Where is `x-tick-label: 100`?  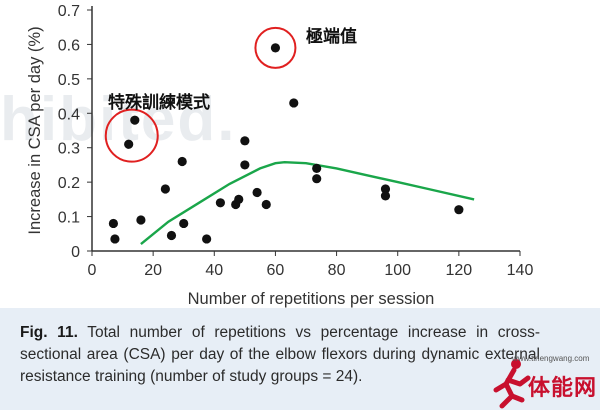 x-tick-label: 100 is located at coordinates (397, 270).